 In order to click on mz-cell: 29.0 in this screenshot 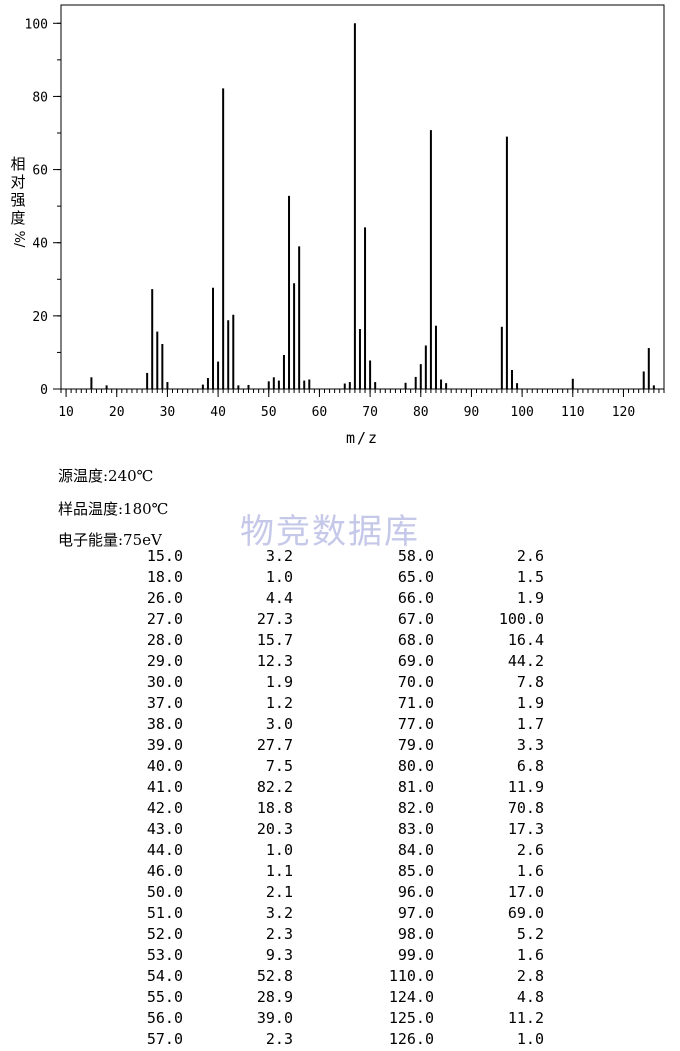, I will do `click(164, 661)`.